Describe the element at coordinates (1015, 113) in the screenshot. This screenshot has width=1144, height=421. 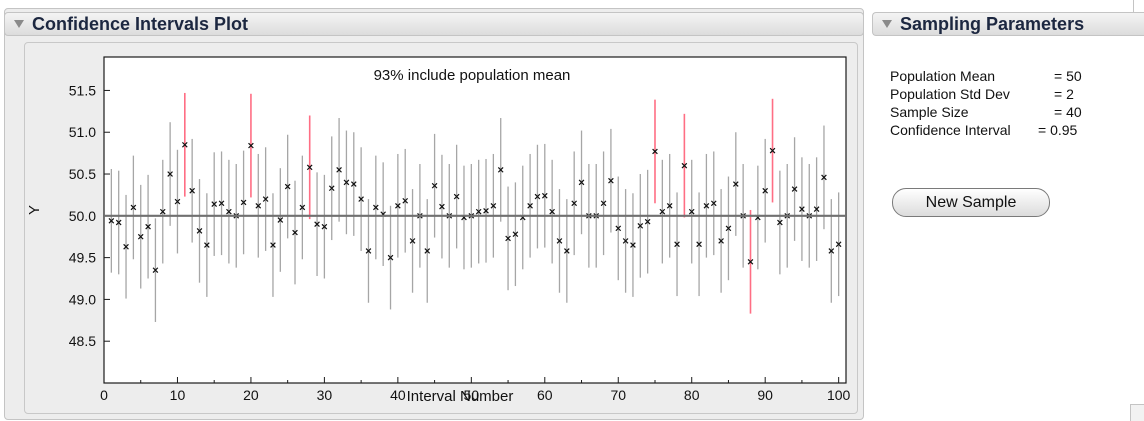
I see `param-row-sample-size: Sample Size = 40` at that location.